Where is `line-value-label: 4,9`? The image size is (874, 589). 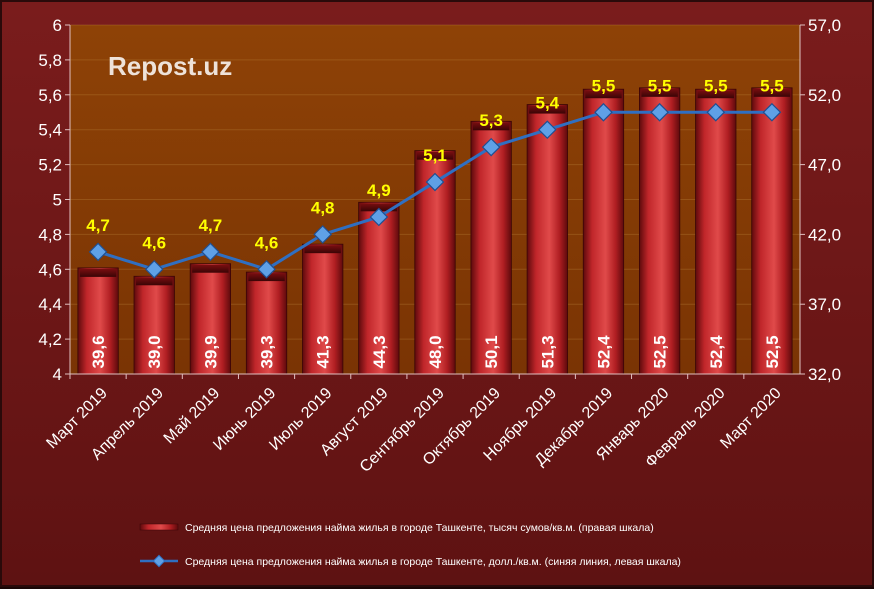
line-value-label: 4,9 is located at coordinates (379, 190).